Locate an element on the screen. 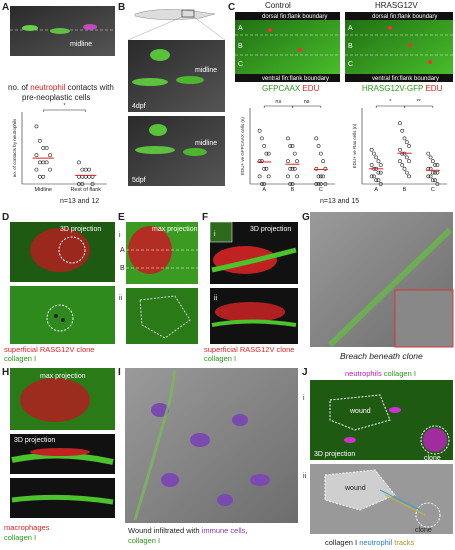 The height and width of the screenshot is (550, 455). caption: collagen I is located at coordinates (144, 540).